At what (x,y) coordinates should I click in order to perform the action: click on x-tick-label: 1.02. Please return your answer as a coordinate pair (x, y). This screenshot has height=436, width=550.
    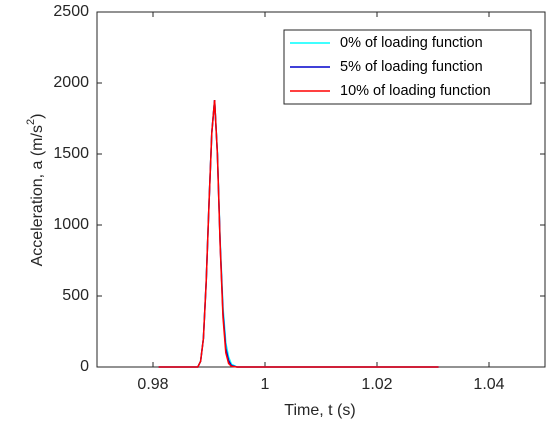
    Looking at the image, I should click on (376, 384).